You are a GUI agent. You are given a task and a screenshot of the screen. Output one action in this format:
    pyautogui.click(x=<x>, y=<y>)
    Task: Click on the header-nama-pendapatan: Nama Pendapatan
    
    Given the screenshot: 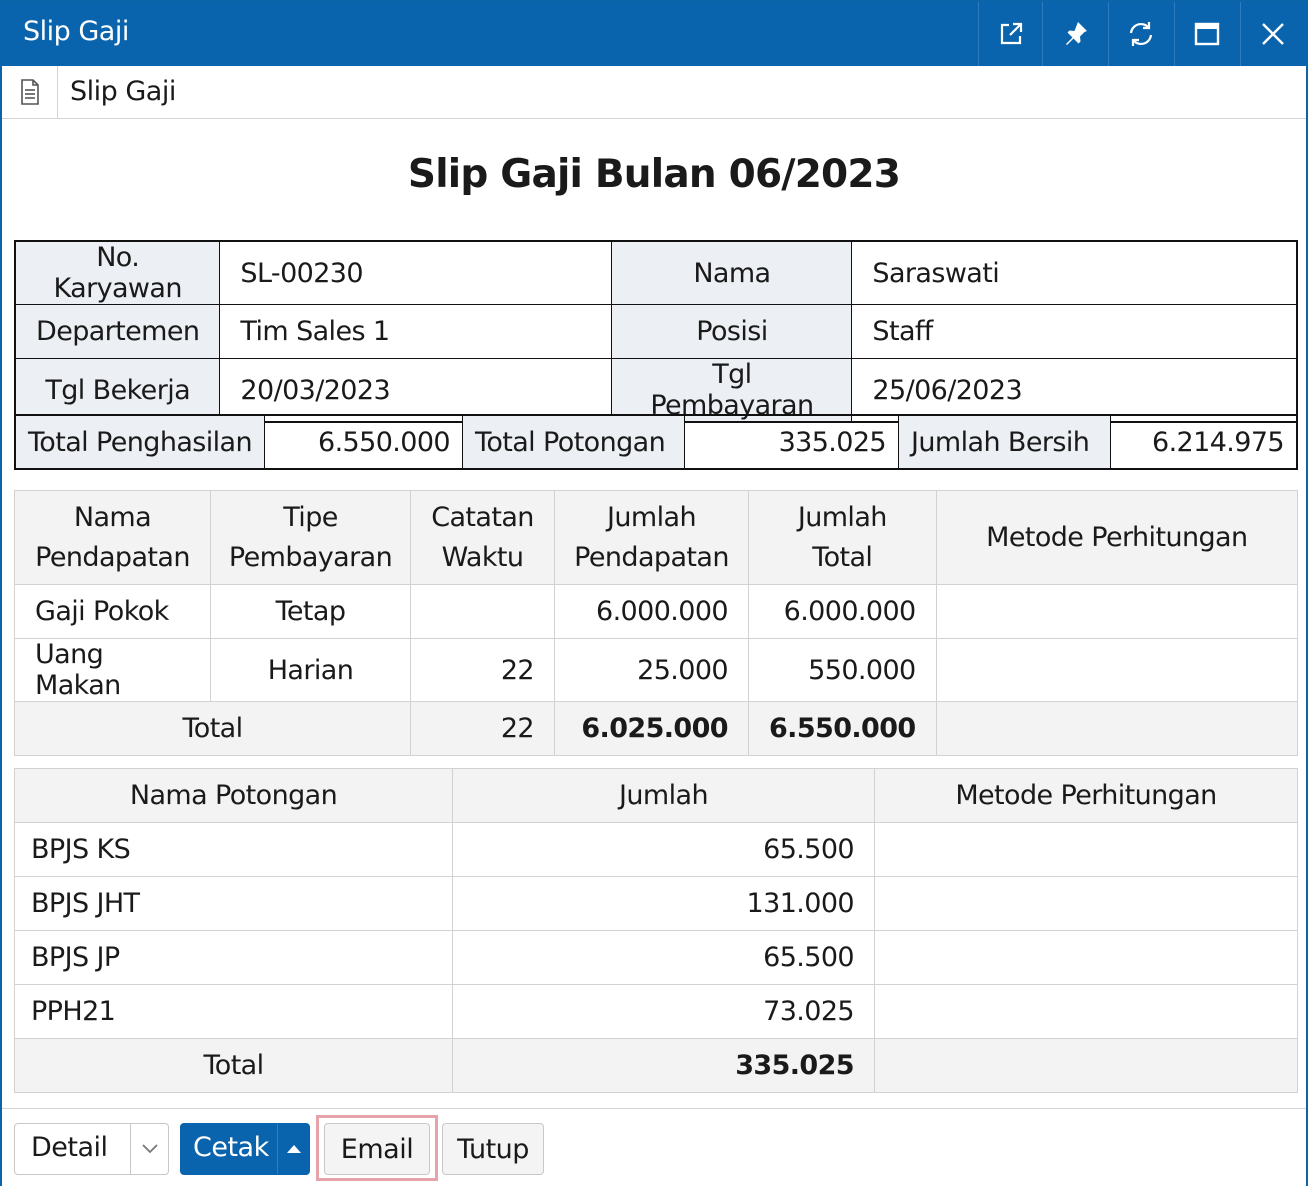 What is the action you would take?
    pyautogui.click(x=112, y=537)
    